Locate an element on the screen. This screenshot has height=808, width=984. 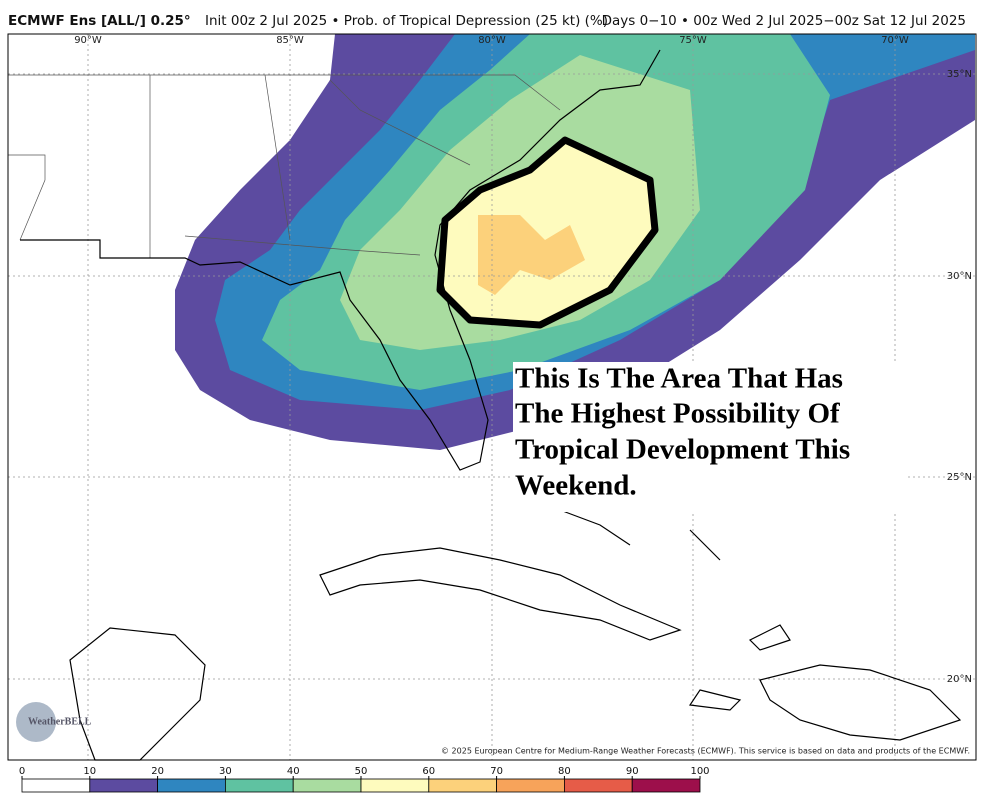
lon-label: 90°W is located at coordinates (88, 40).